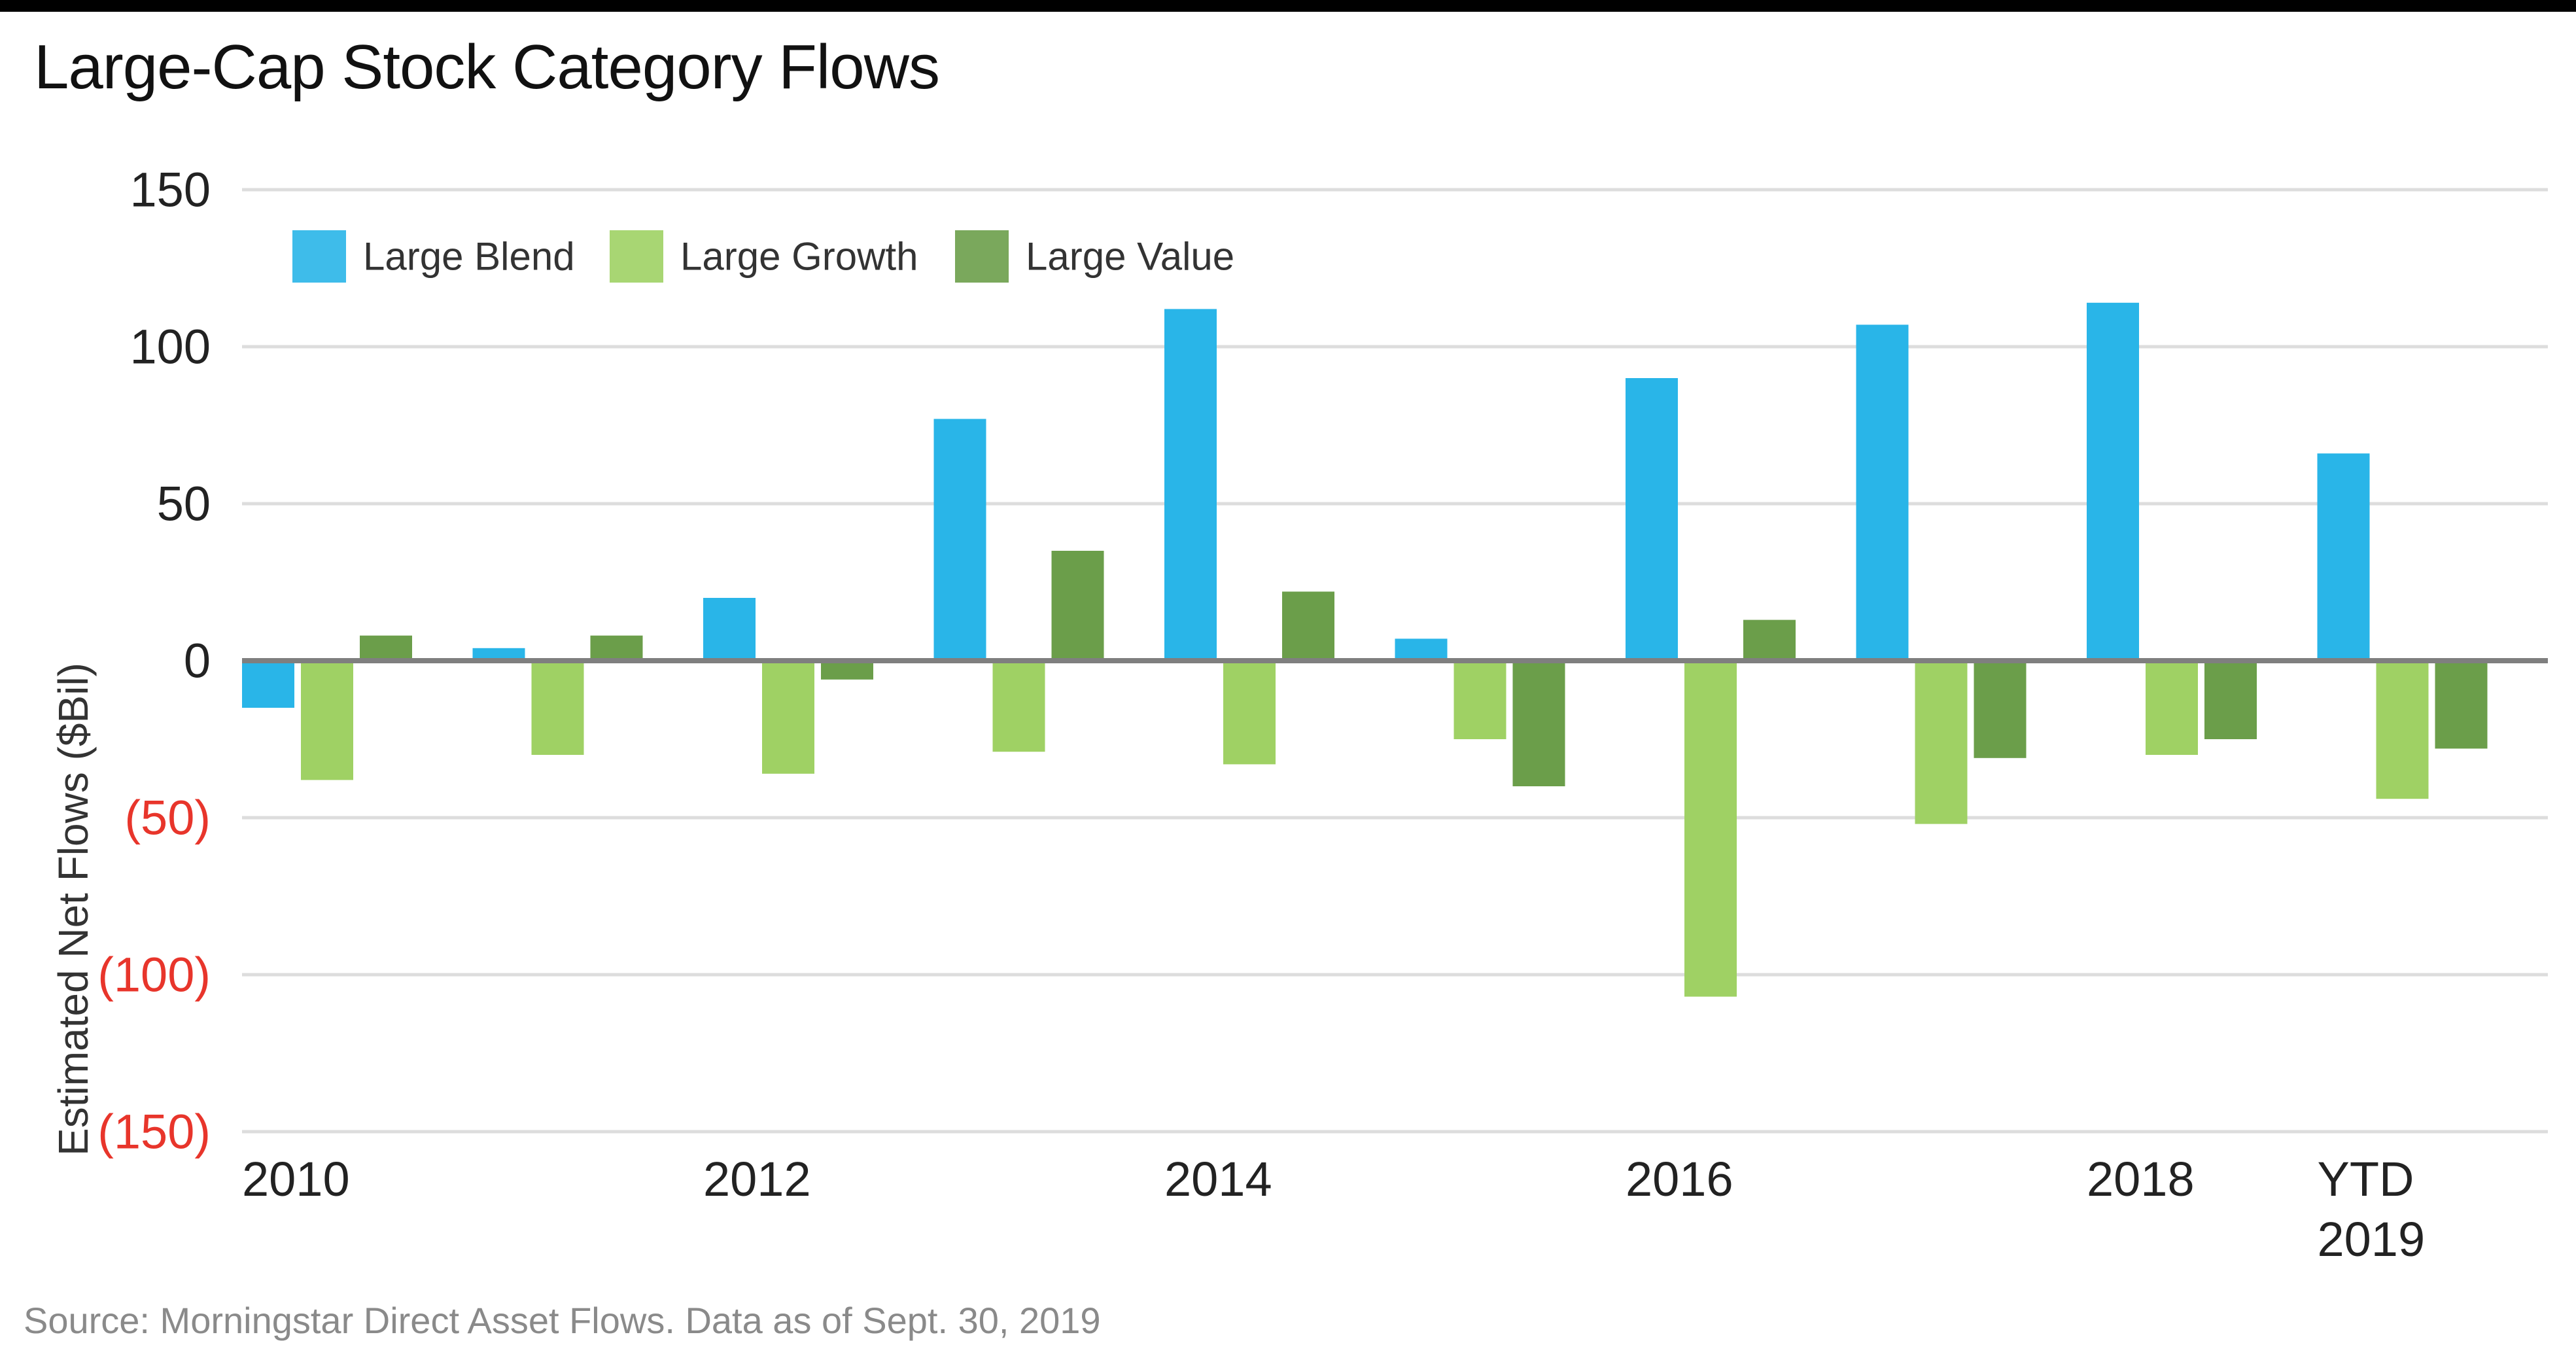 The width and height of the screenshot is (2576, 1358). I want to click on legend-label: Large Blend, so click(469, 257).